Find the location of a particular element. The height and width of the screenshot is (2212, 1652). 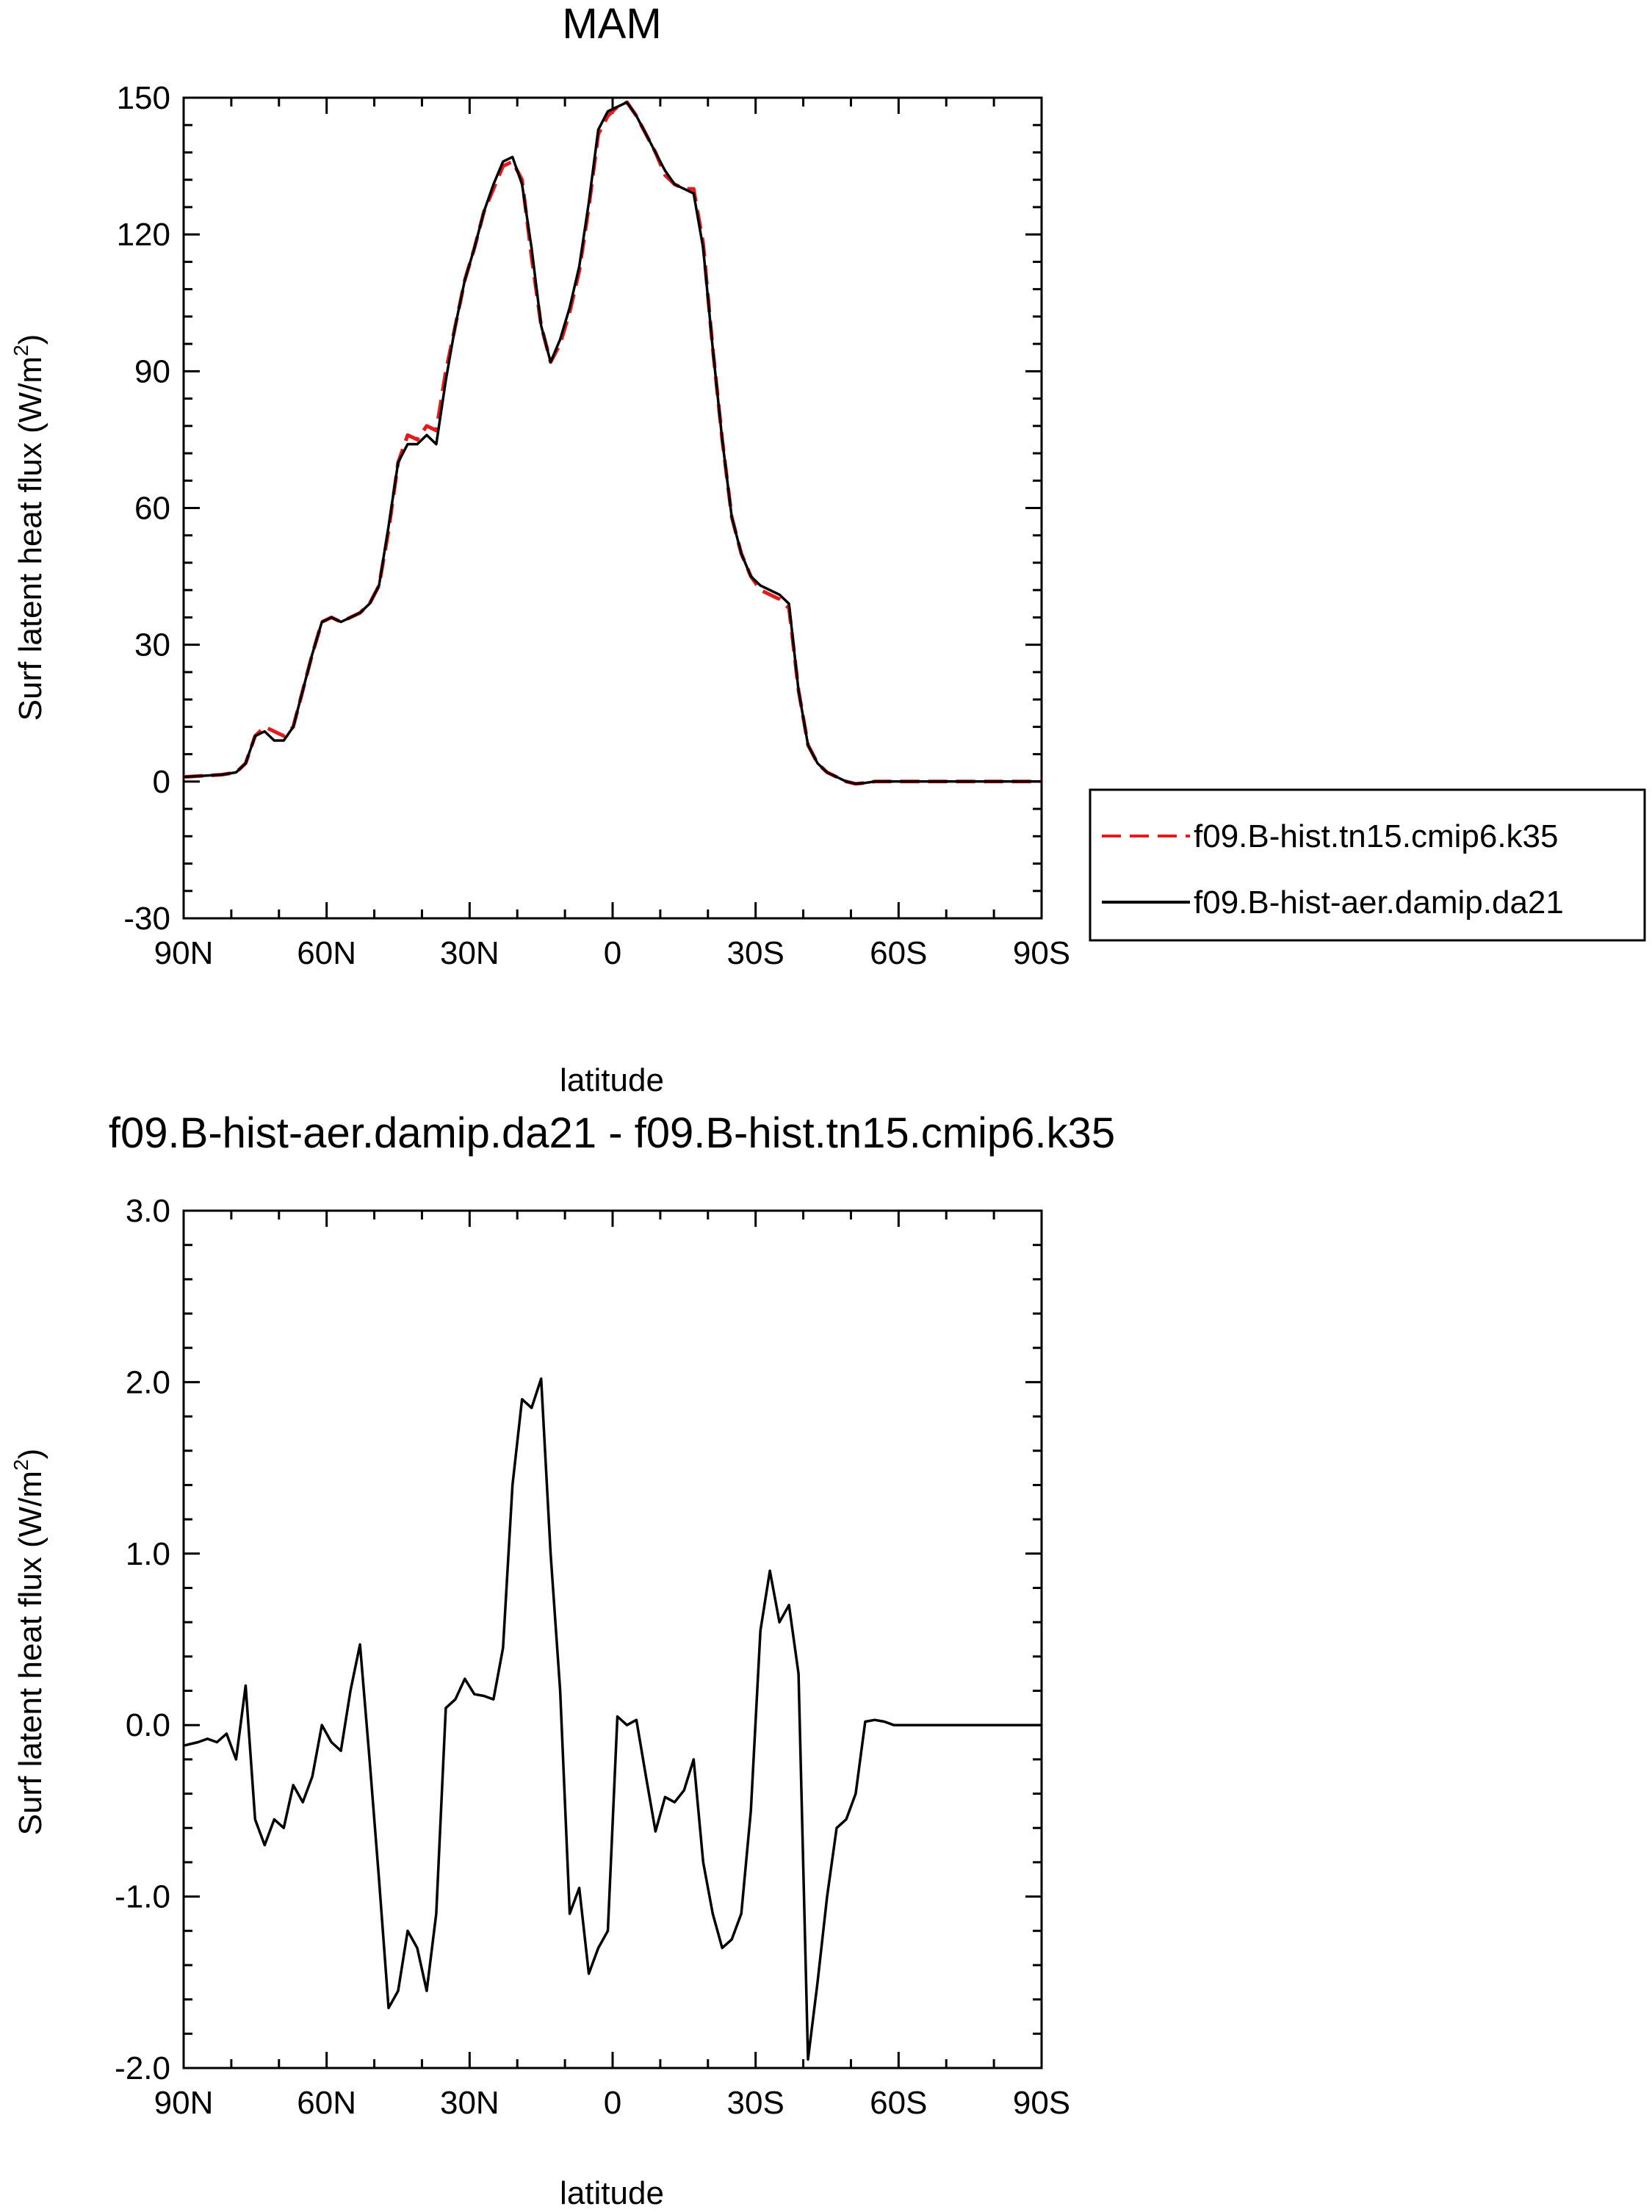

legend-box is located at coordinates (1367, 865).